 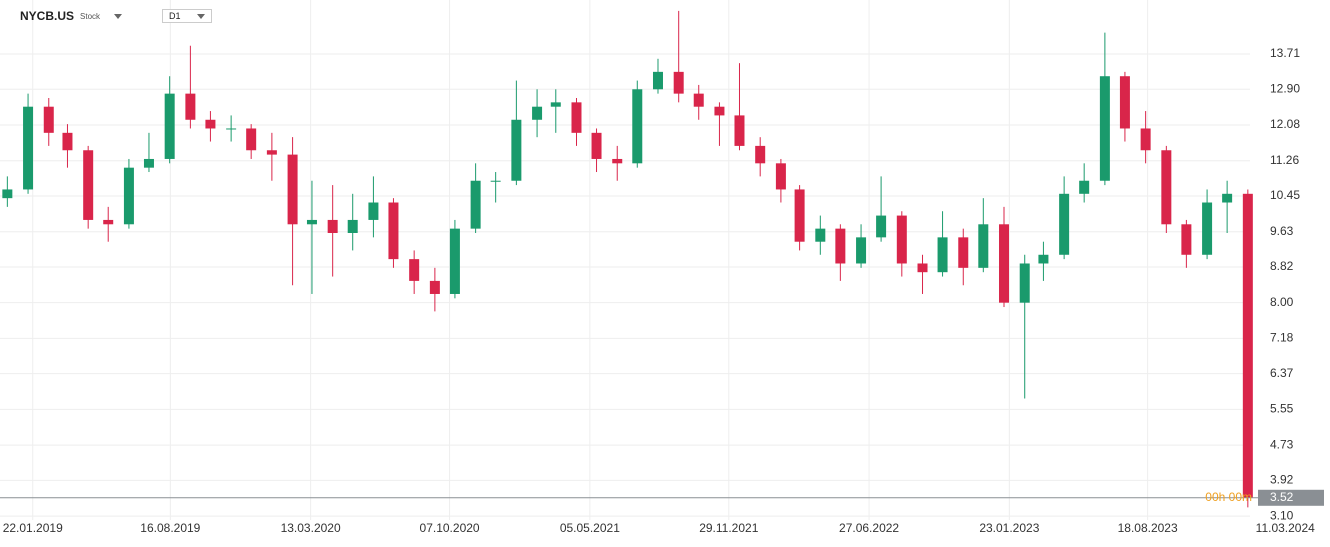 What do you see at coordinates (1282, 409) in the screenshot?
I see `y-tick-label: 5.55` at bounding box center [1282, 409].